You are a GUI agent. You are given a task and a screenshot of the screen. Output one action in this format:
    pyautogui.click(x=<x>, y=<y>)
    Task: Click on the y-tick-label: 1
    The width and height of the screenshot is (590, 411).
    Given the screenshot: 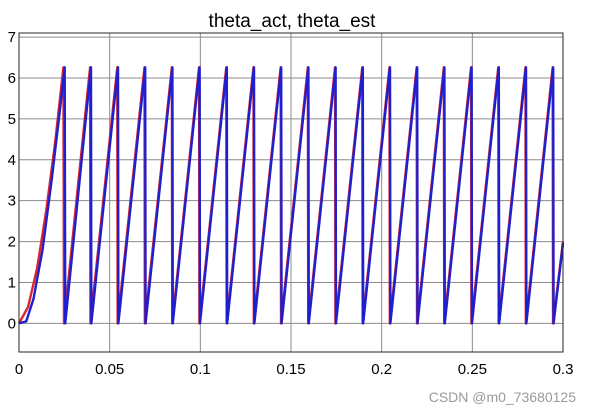 What is the action you would take?
    pyautogui.click(x=12, y=282)
    